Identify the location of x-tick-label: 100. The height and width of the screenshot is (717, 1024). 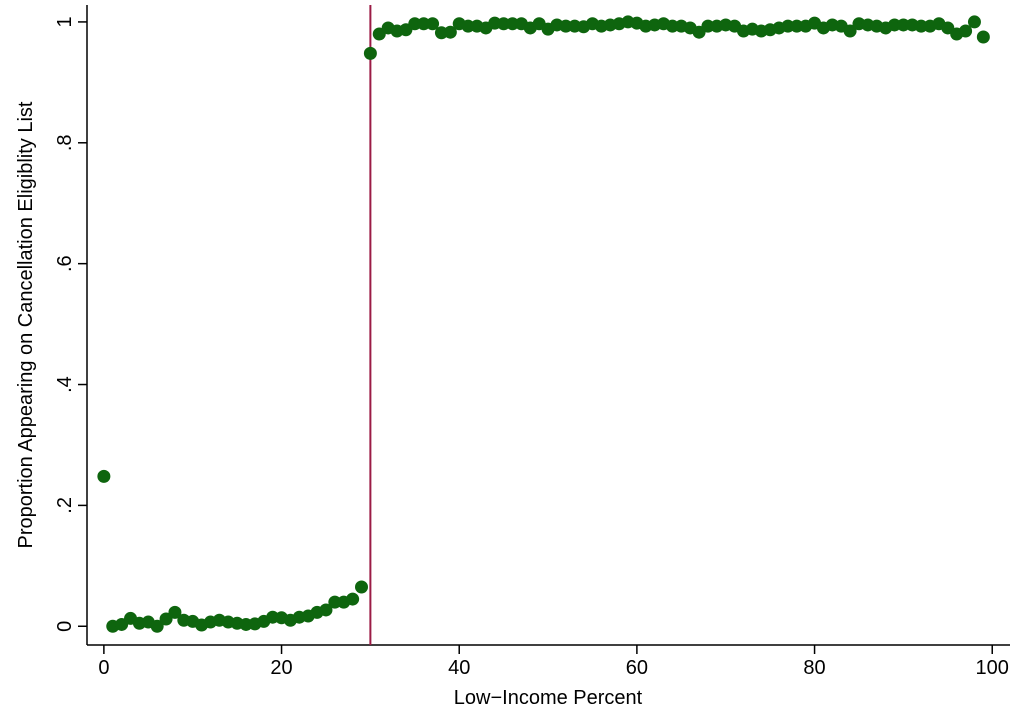
(992, 668).